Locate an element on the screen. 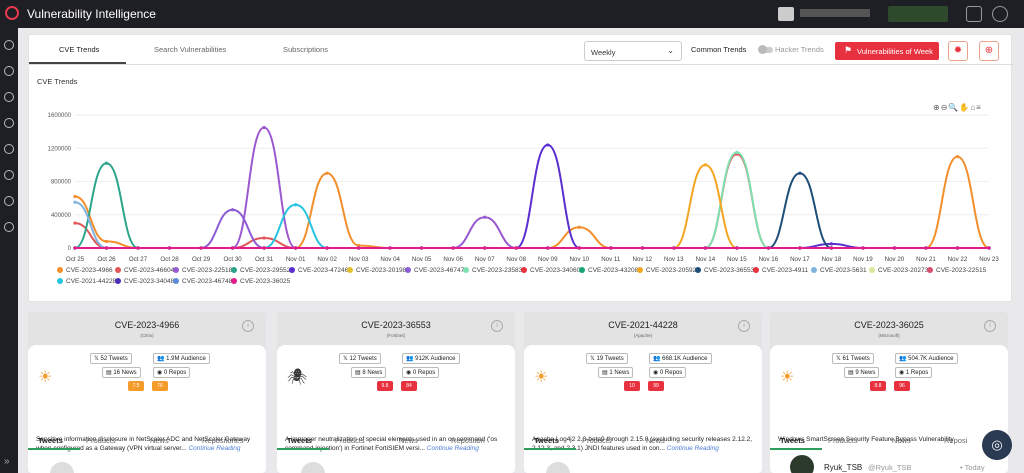 The width and height of the screenshot is (1024, 473). card-tab-repositories: Repositories is located at coordinates (223, 440).